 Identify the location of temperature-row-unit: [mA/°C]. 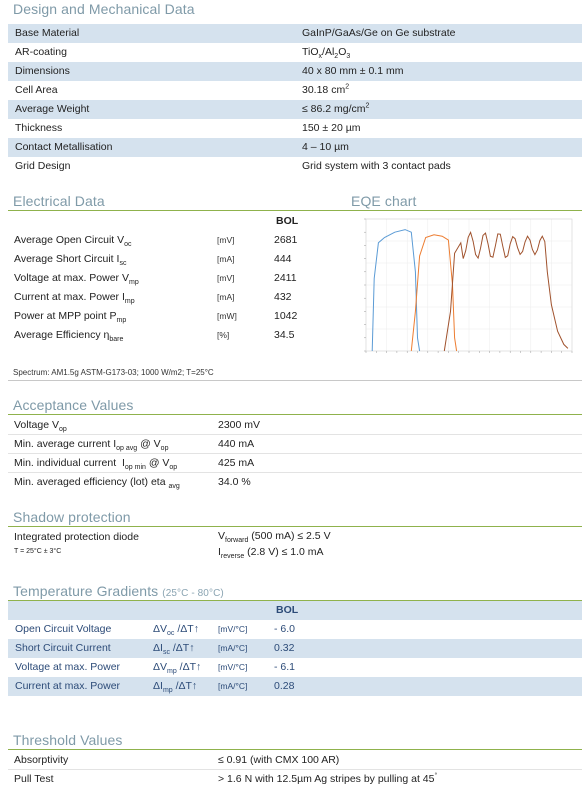
(233, 686).